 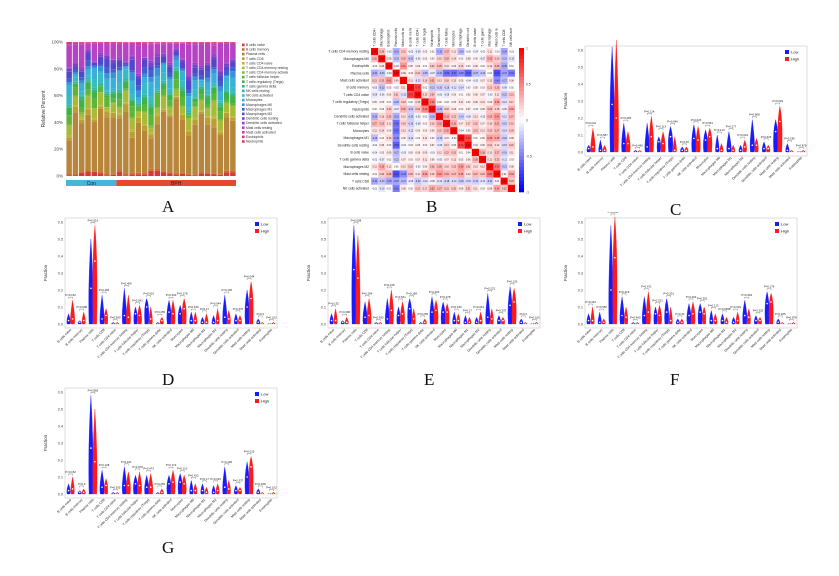 What do you see at coordinates (260, 484) in the screenshot?
I see `p-value-label: P=0.188` at bounding box center [260, 484].